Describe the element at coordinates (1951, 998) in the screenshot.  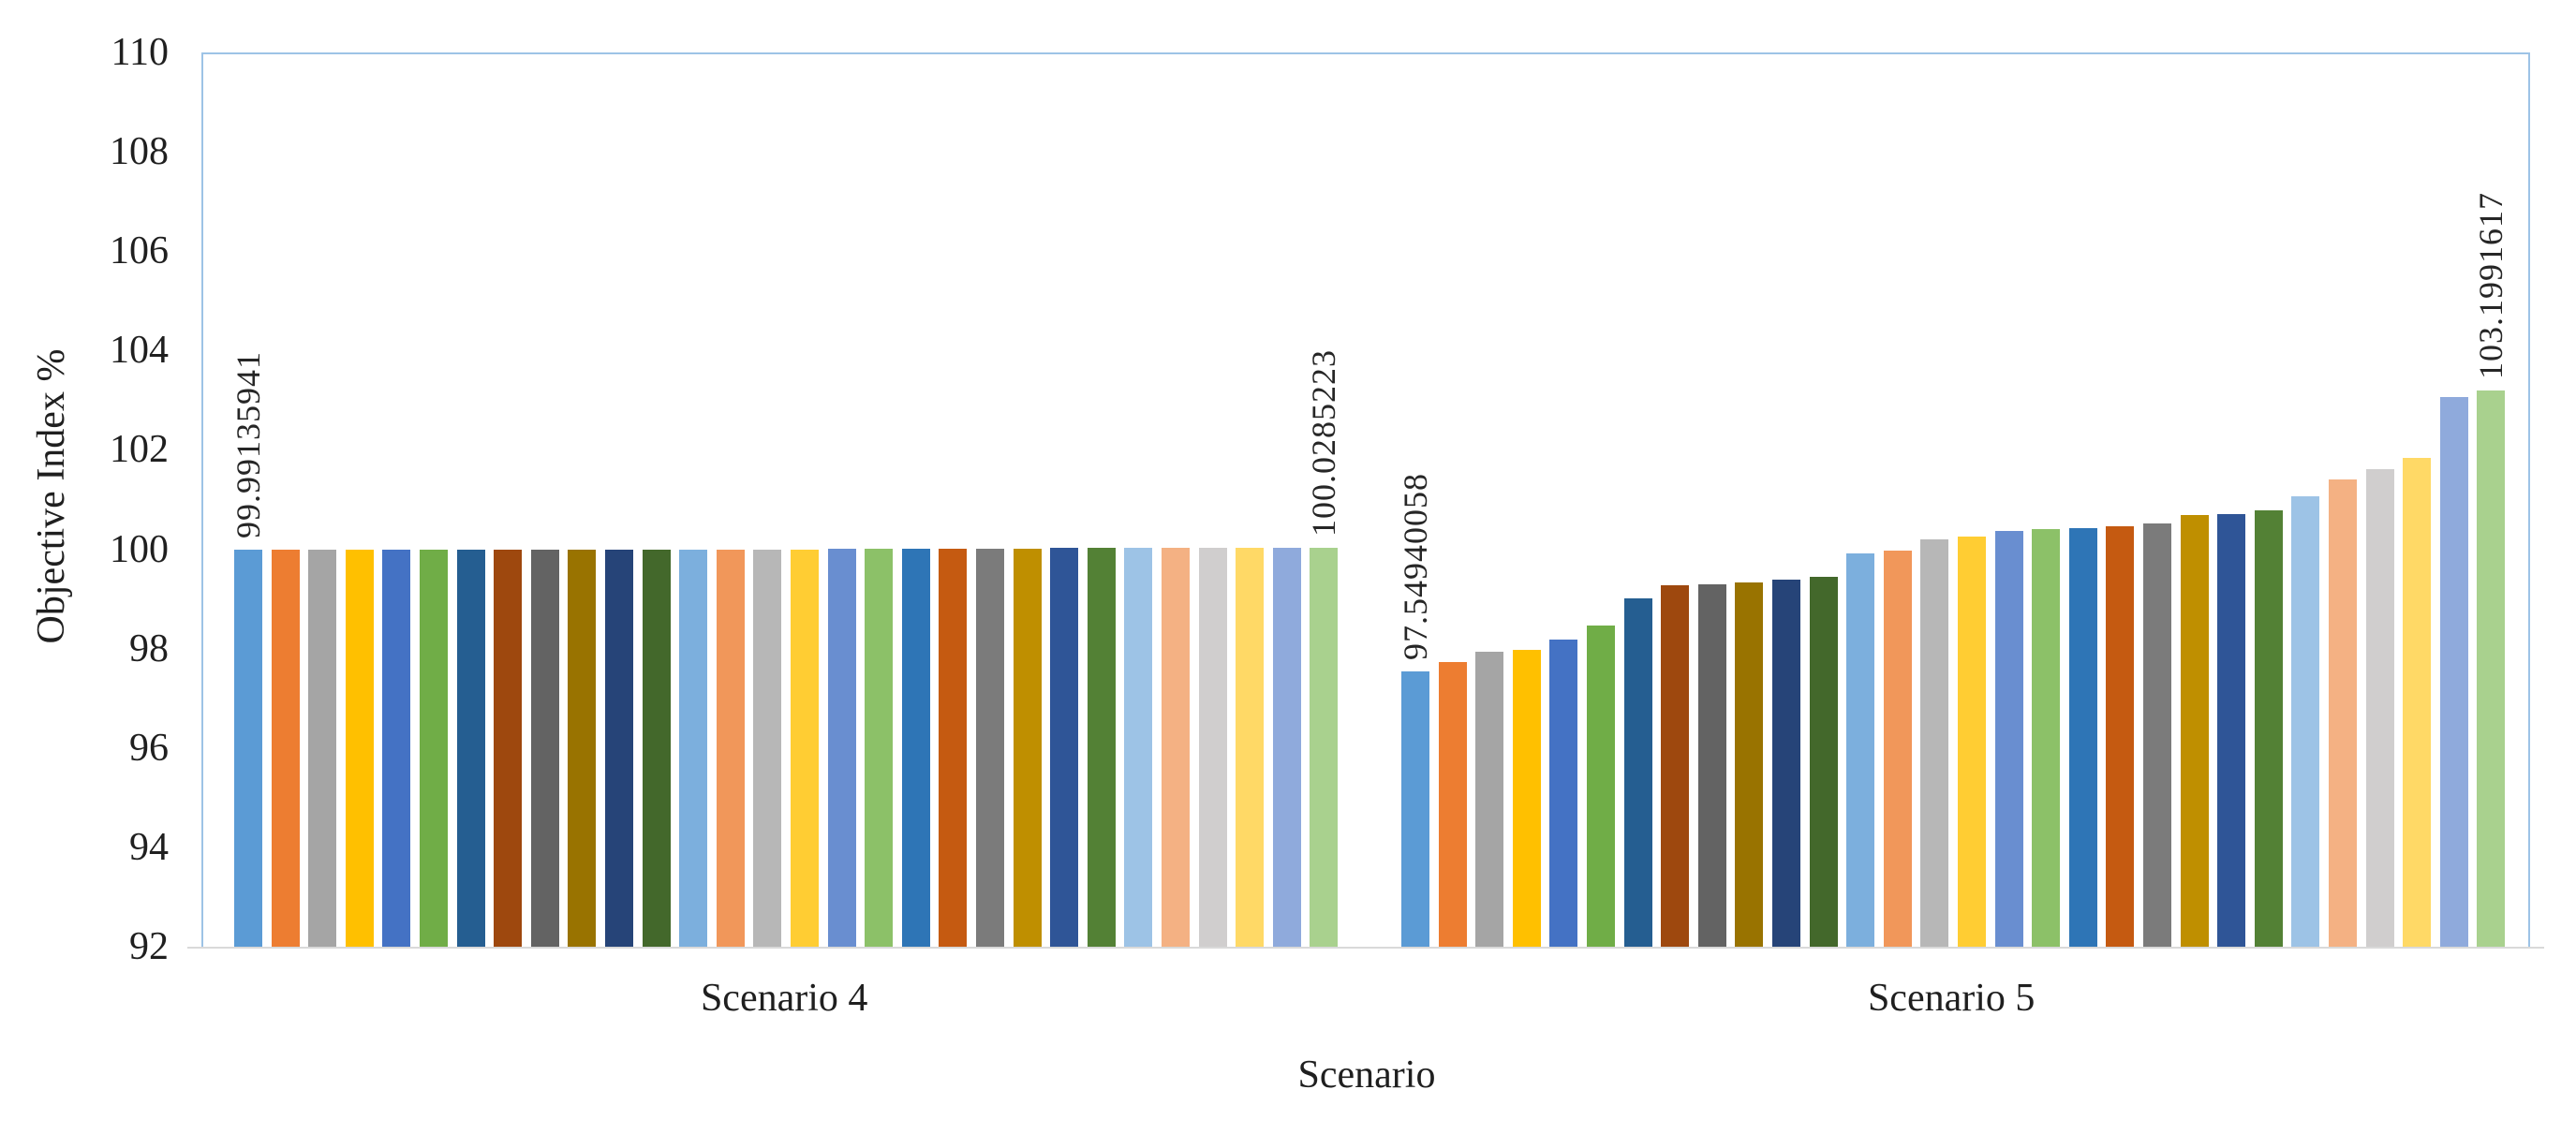
I see `category-label-2: Scenario 5` at that location.